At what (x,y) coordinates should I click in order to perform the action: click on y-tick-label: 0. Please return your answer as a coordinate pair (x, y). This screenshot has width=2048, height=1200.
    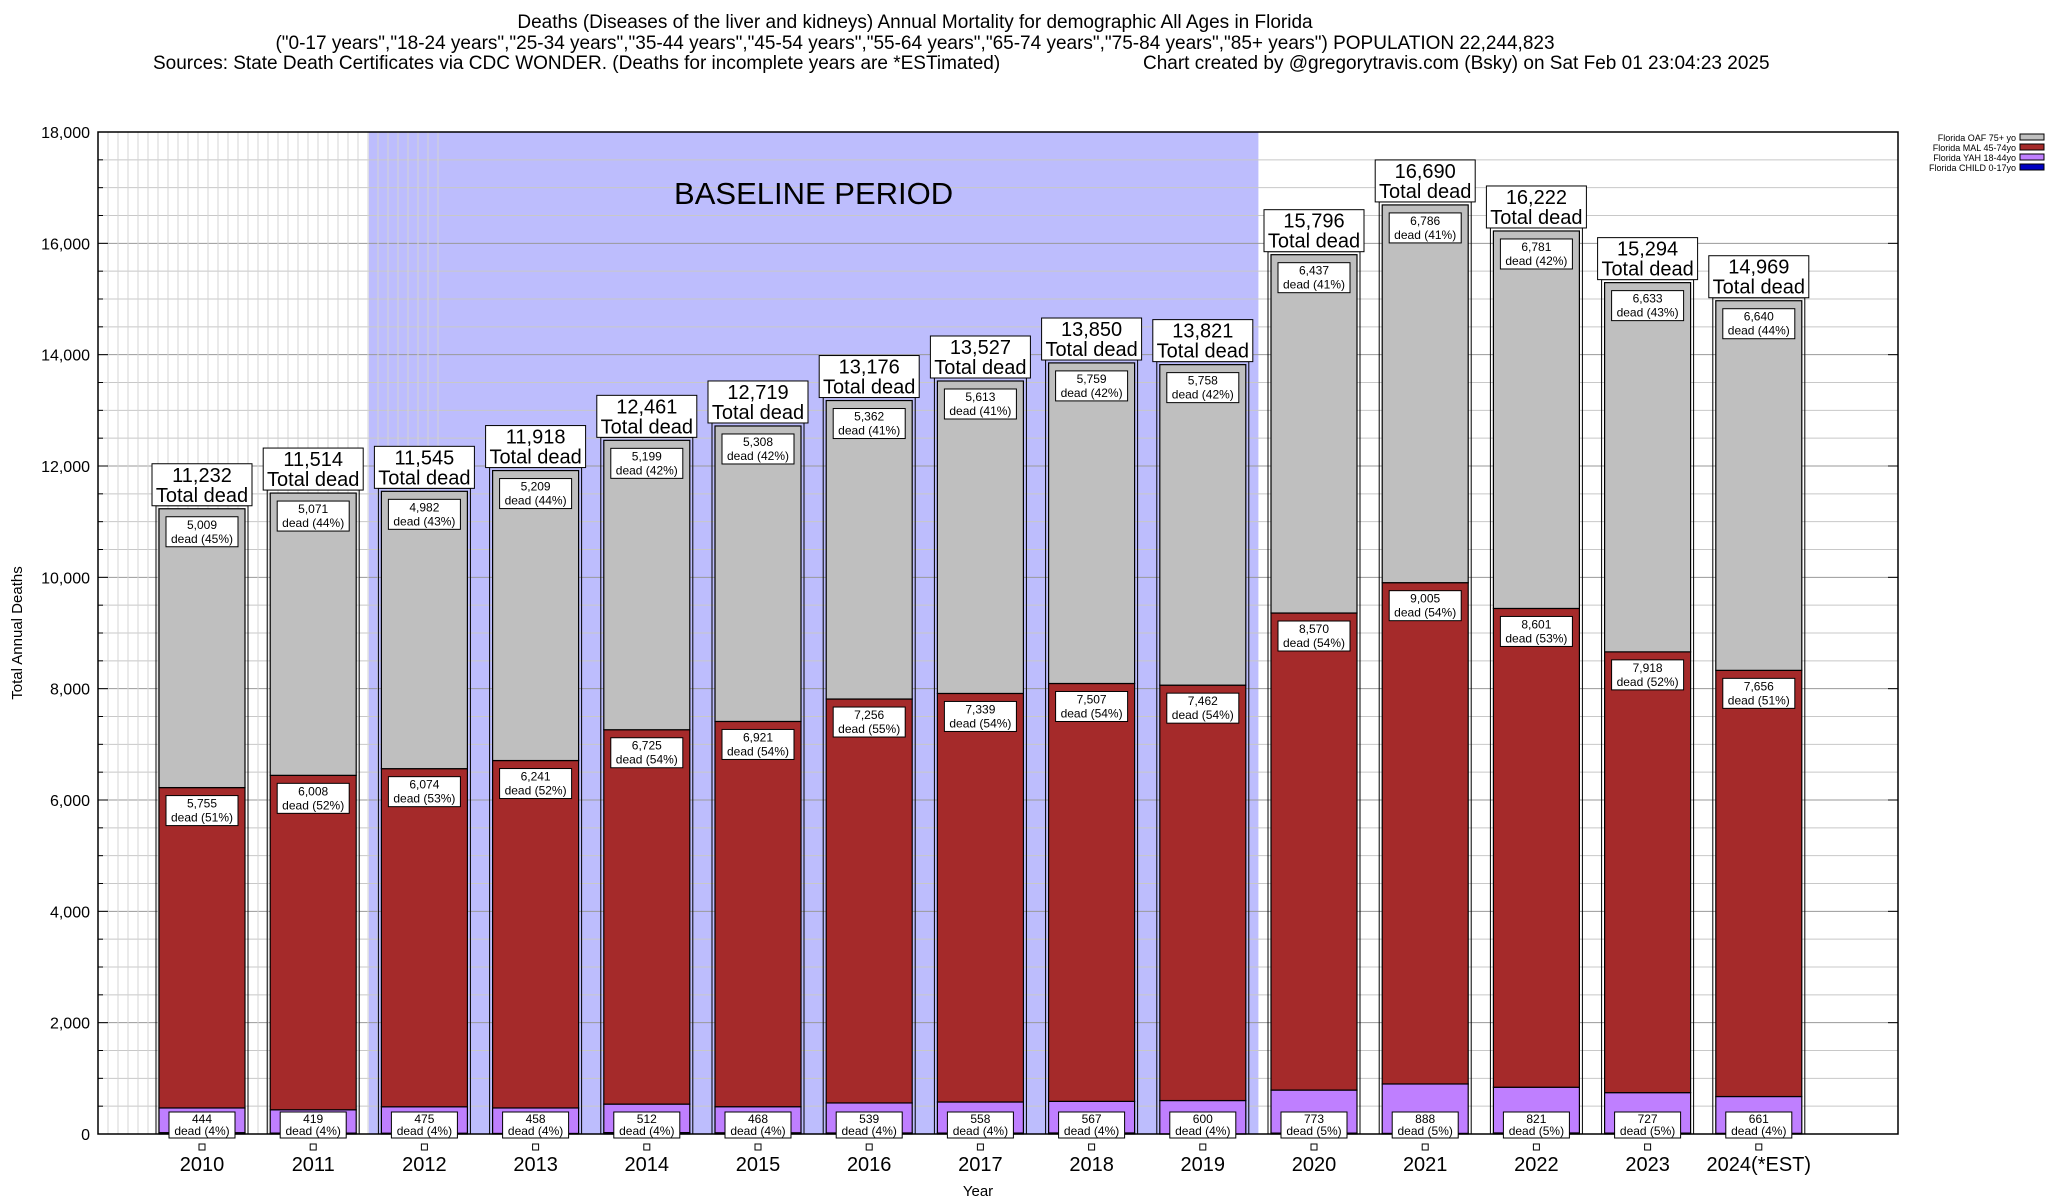
    Looking at the image, I should click on (85, 1135).